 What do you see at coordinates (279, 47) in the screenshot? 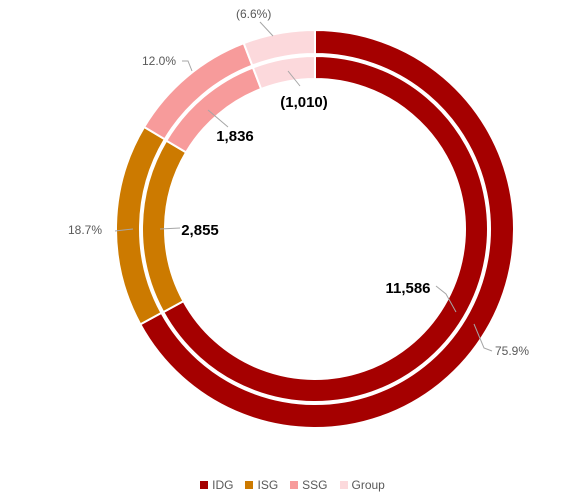
I see `outer-ring-slice-group` at bounding box center [279, 47].